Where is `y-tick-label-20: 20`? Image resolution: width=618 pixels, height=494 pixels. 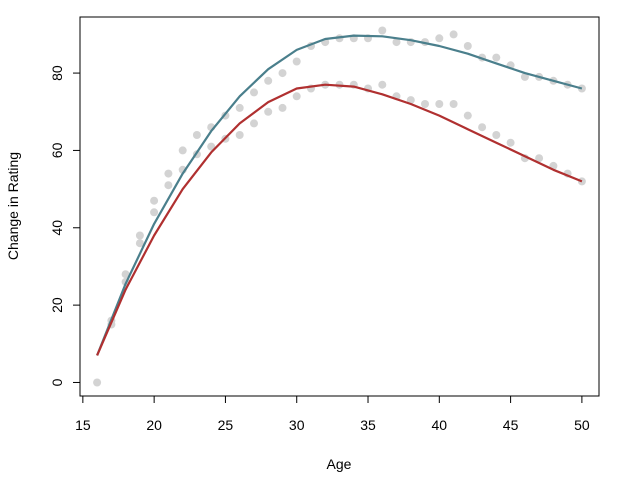
y-tick-label-20: 20 is located at coordinates (57, 305).